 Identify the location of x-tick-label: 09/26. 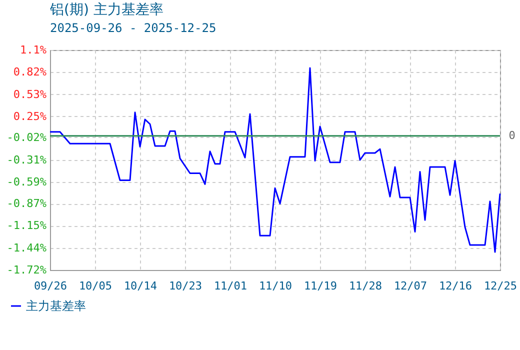
(51, 286).